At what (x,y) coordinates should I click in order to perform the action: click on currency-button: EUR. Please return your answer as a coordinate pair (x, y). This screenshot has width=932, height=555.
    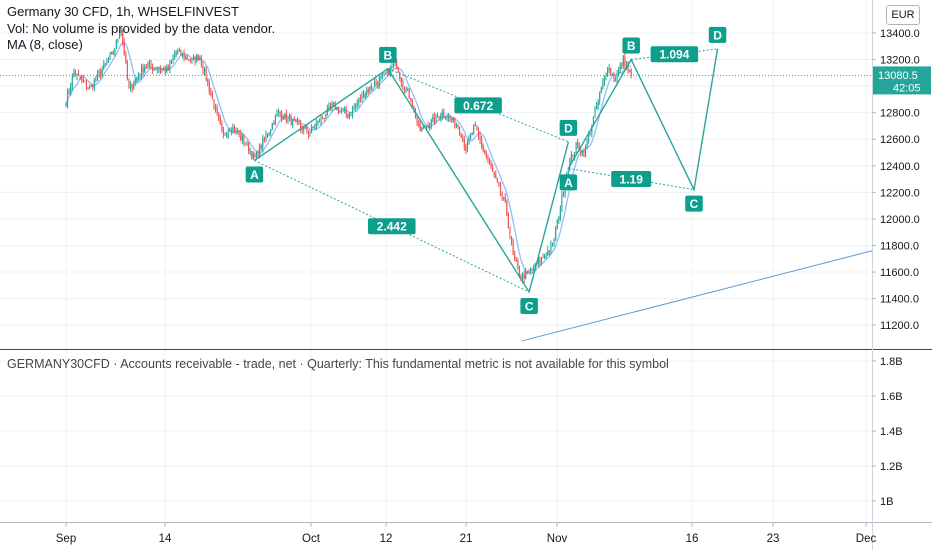
    Looking at the image, I should click on (903, 15).